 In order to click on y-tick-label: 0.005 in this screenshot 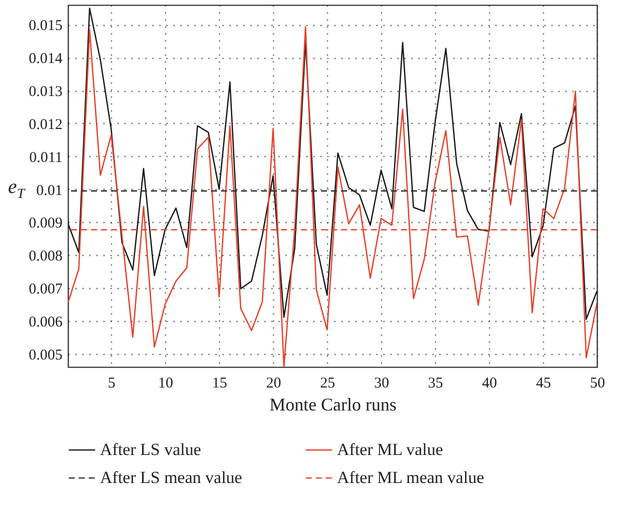, I will do `click(45, 355)`.